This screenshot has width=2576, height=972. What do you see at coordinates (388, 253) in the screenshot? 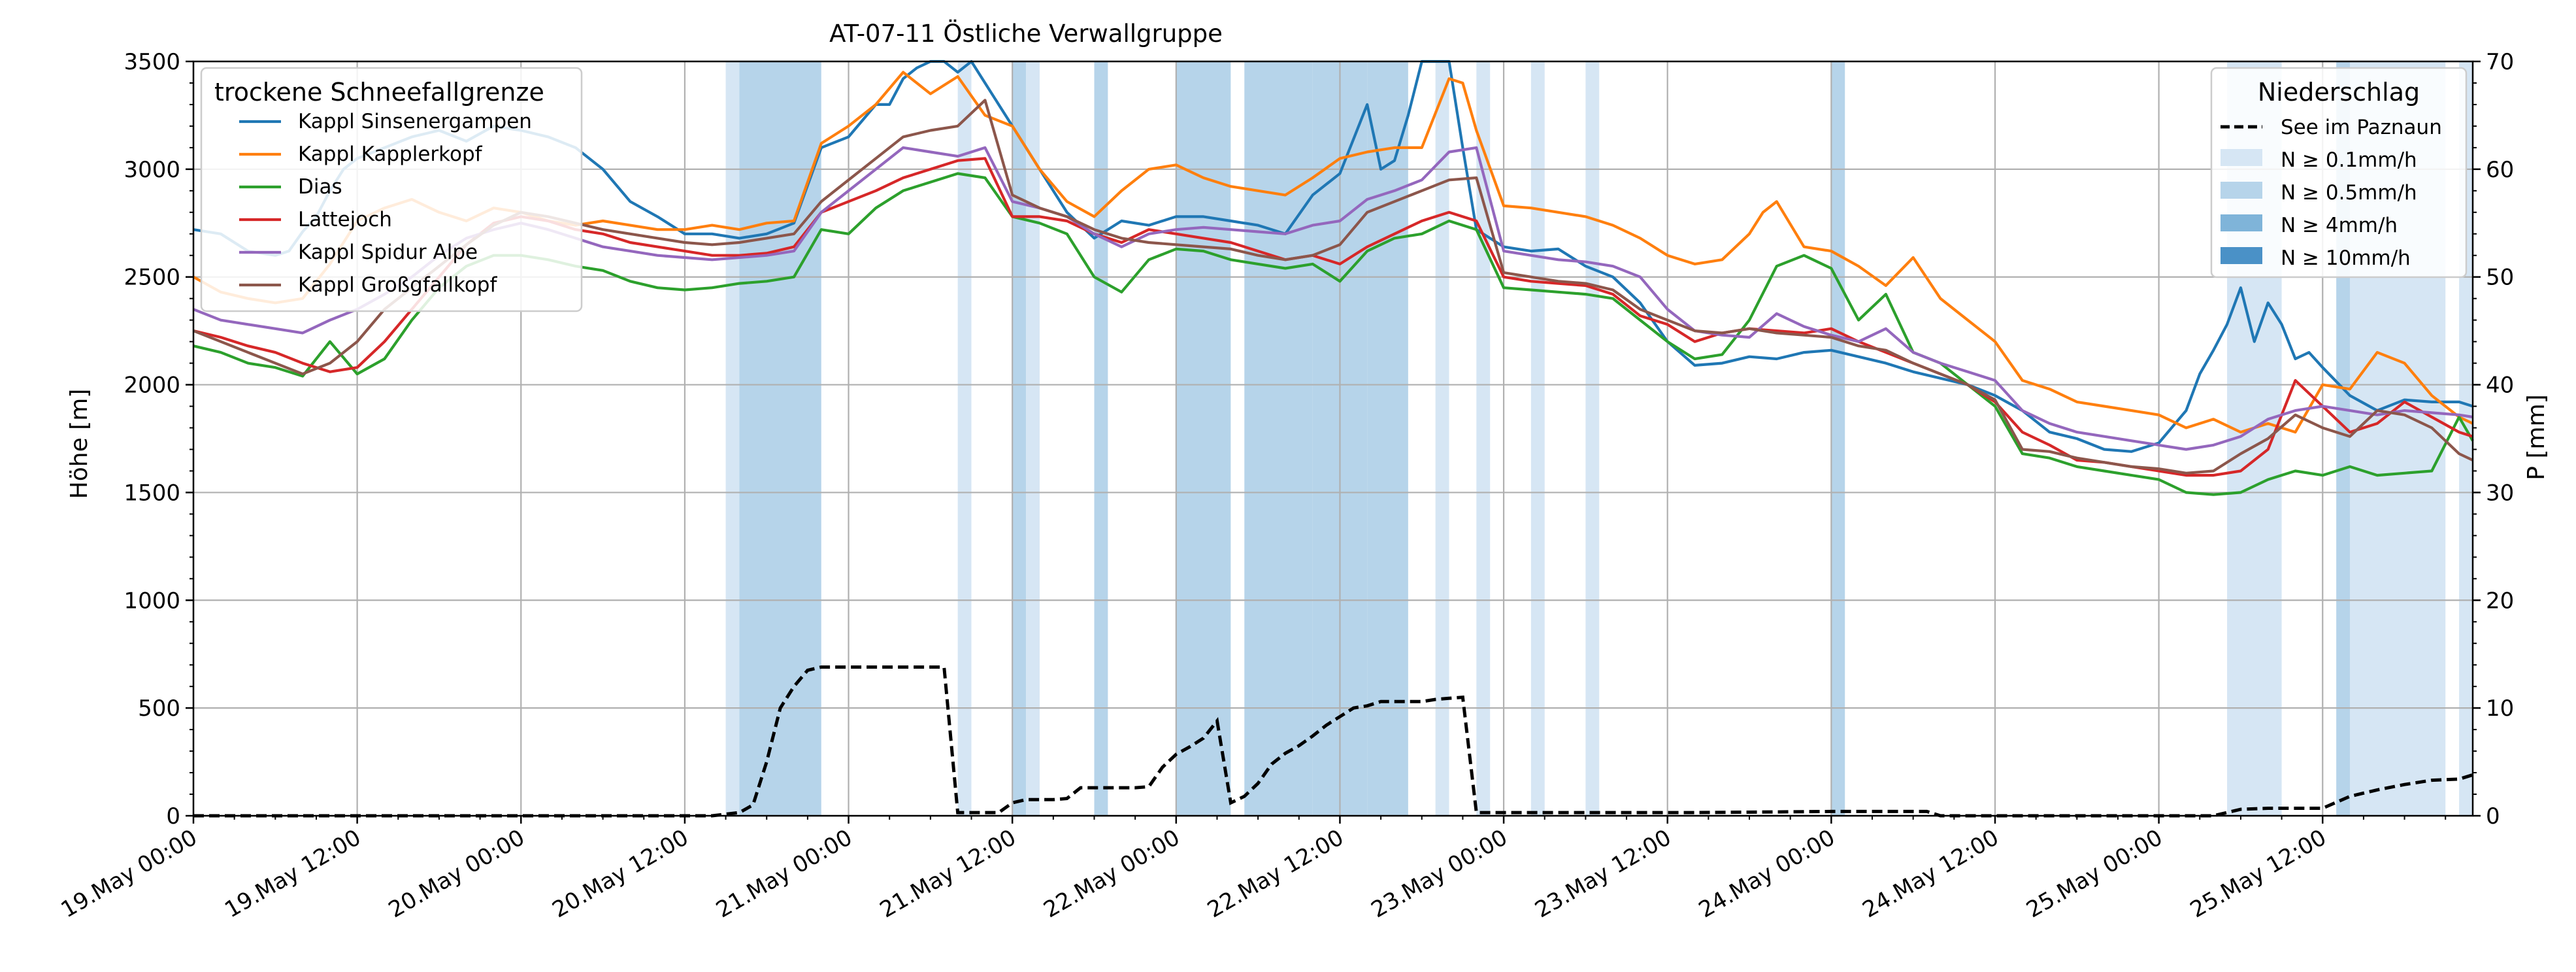
I see `legend-label: Kappl Spidur Alpe` at bounding box center [388, 253].